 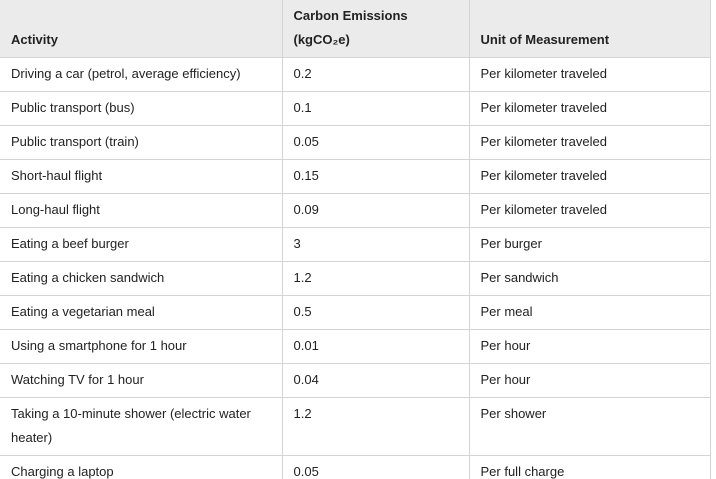 I want to click on table-cell: 3, so click(x=375, y=244).